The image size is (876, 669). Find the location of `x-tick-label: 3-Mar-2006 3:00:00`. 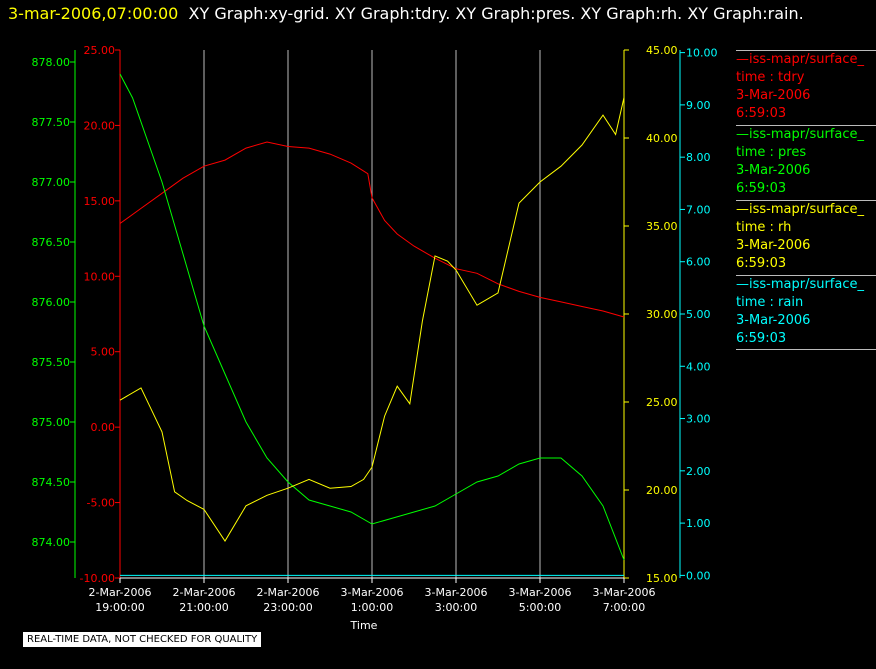

x-tick-label: 3-Mar-2006 3:00:00 is located at coordinates (456, 600).